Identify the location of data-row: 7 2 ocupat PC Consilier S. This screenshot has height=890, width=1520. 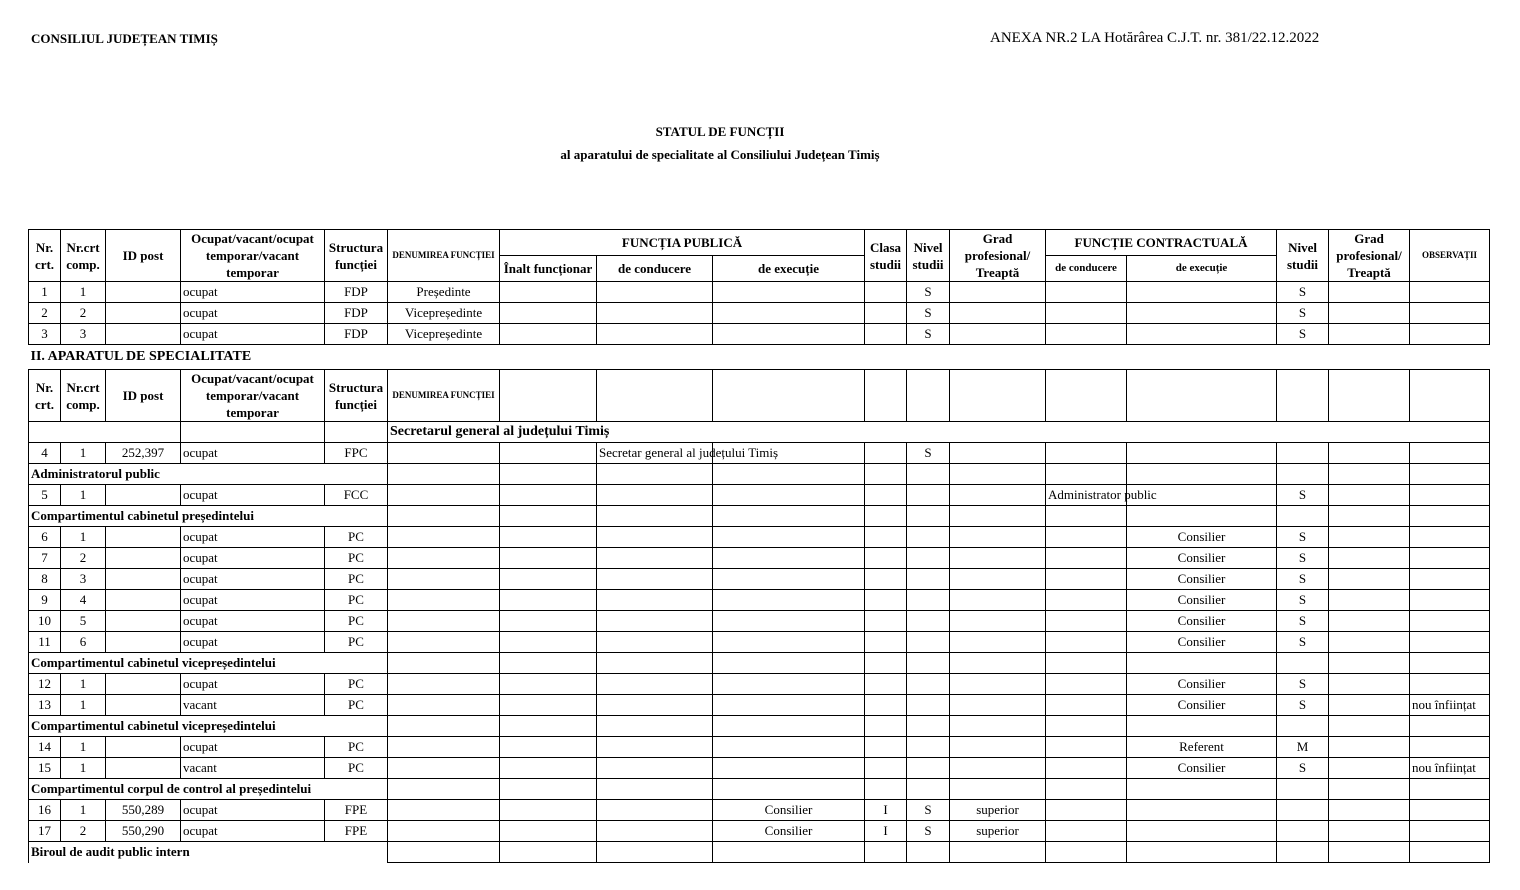
(759, 558).